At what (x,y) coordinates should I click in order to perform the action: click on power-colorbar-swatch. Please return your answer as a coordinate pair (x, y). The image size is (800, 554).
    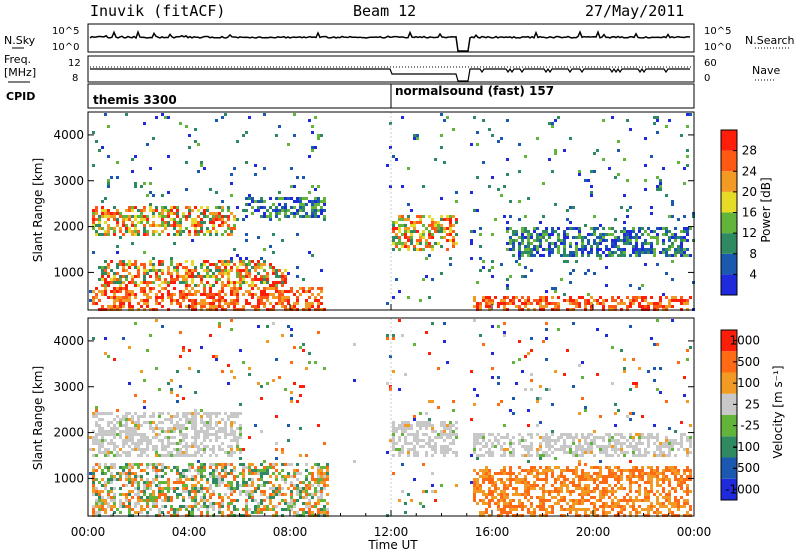
    Looking at the image, I should click on (729, 181).